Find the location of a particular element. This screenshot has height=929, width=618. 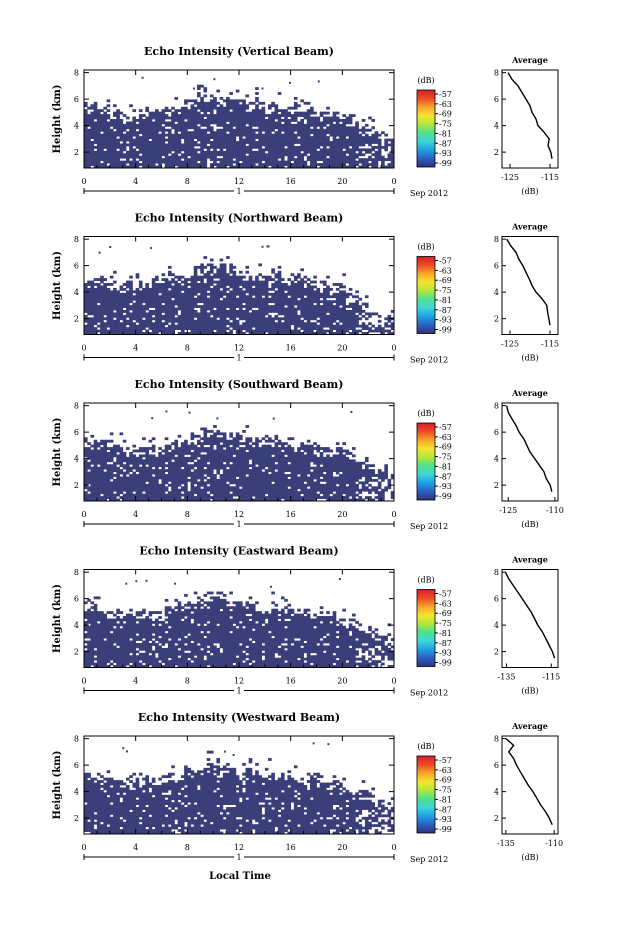

average-x-tick-label: -115 is located at coordinates (550, 344).